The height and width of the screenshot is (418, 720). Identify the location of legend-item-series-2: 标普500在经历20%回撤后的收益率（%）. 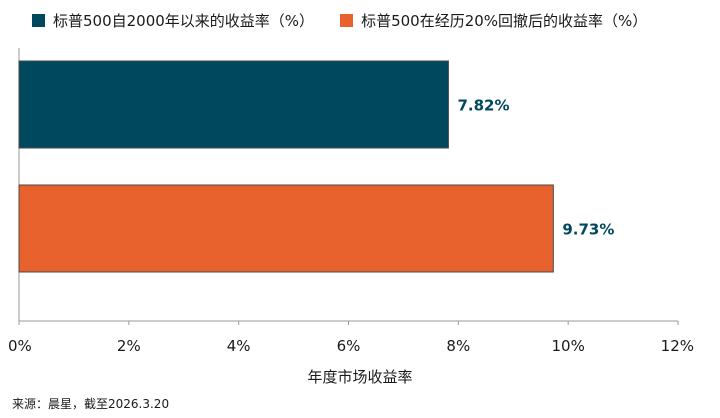
(493, 20).